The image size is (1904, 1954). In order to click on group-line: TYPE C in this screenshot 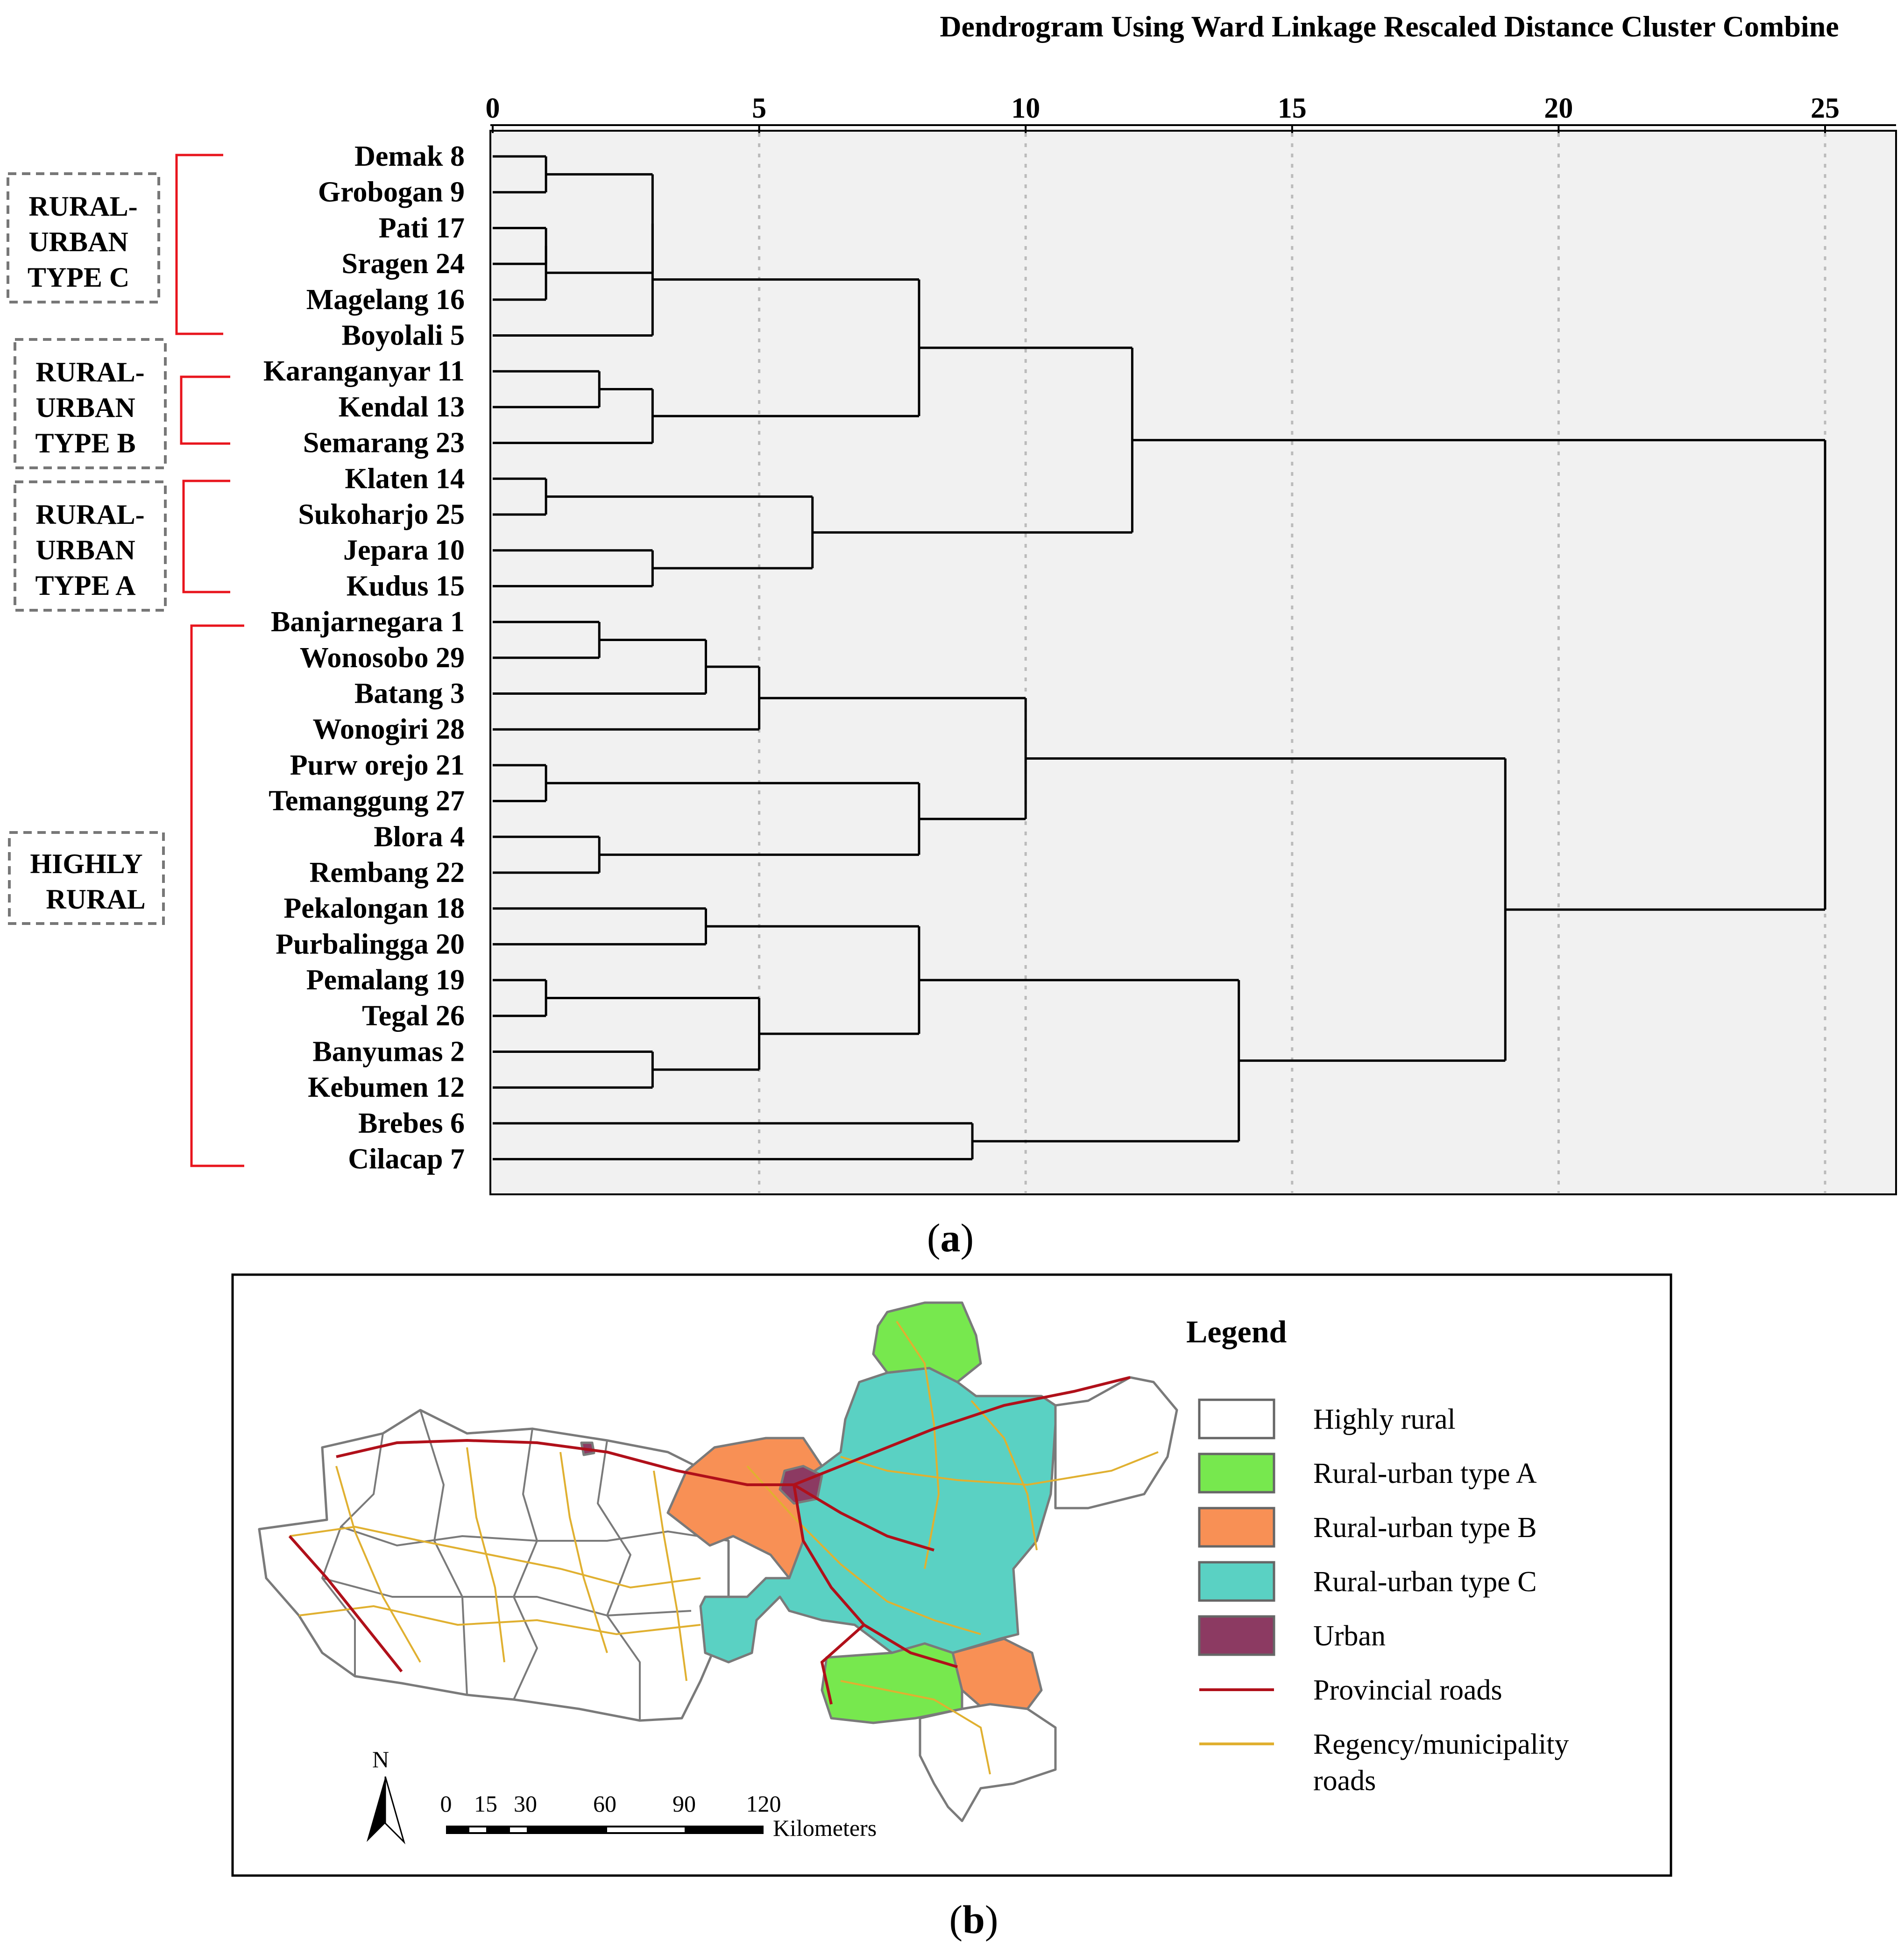, I will do `click(79, 277)`.